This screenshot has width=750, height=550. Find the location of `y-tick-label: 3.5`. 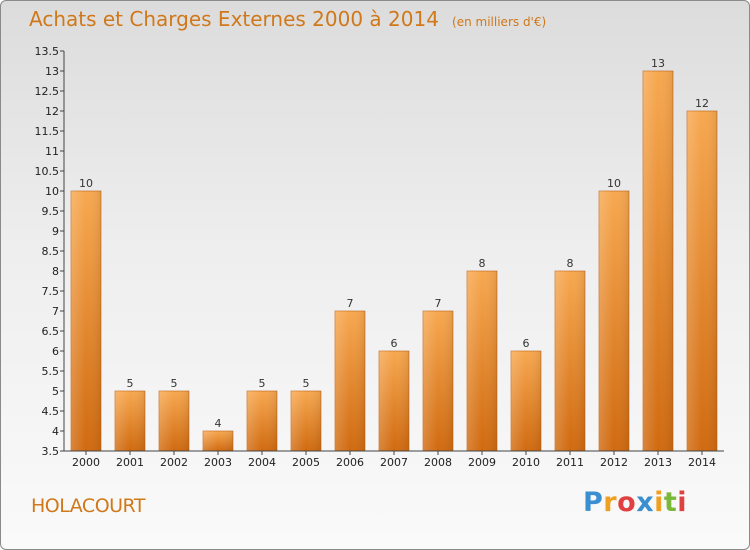

y-tick-label: 3.5 is located at coordinates (51, 451).